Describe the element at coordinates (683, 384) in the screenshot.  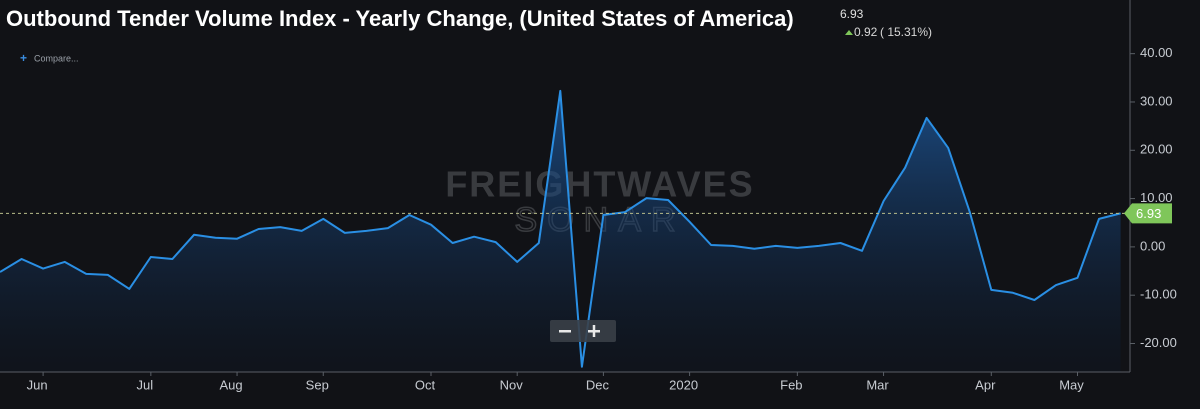
I see `x-tick-label: 2020` at that location.